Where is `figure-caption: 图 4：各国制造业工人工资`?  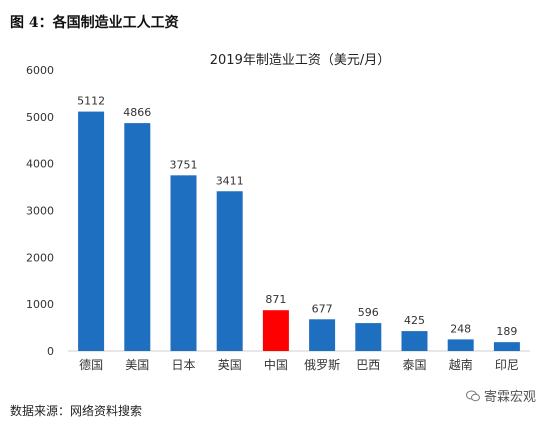 figure-caption: 图 4：各国制造业工人工资 is located at coordinates (94, 23).